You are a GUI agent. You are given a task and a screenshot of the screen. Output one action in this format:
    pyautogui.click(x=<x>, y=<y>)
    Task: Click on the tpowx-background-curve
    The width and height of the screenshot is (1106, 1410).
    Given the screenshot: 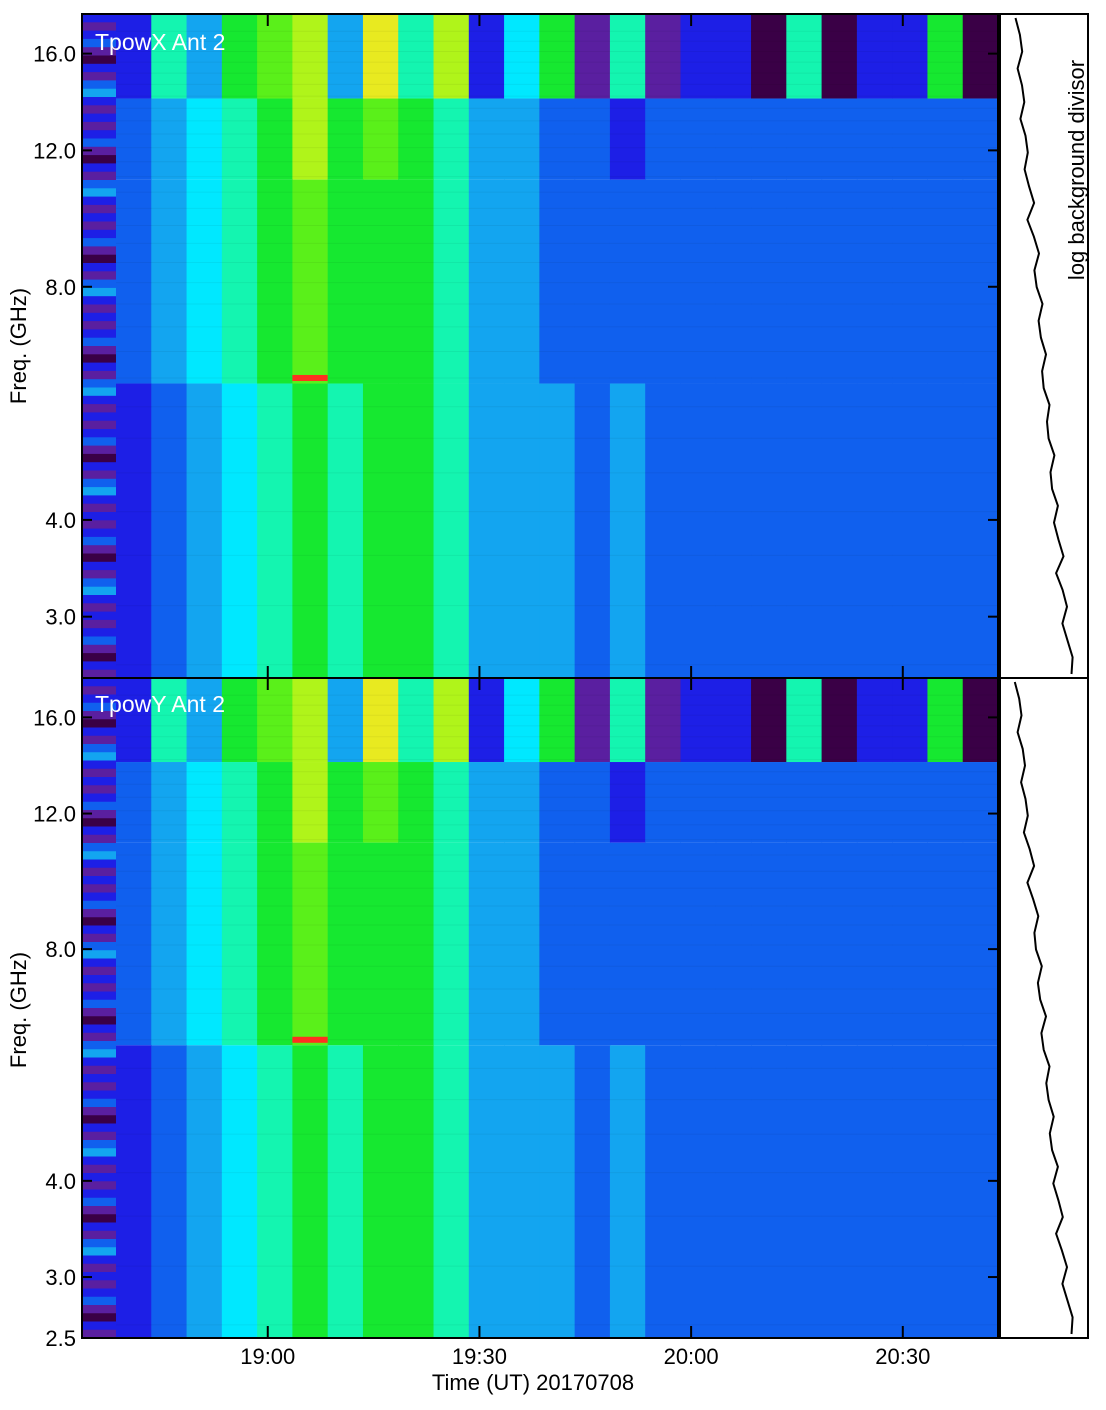 What is the action you would take?
    pyautogui.click(x=1044, y=346)
    